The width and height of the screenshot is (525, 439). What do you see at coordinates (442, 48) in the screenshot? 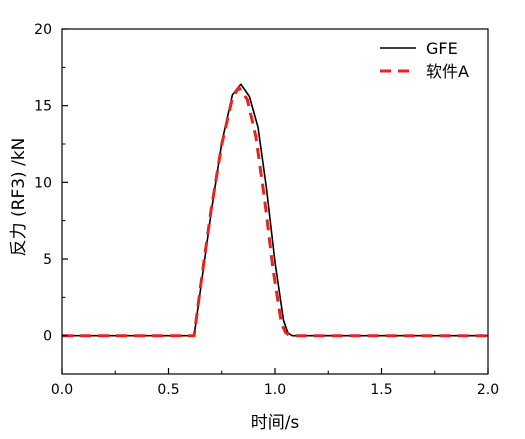
I see `legend-label-1: GFE` at bounding box center [442, 48].